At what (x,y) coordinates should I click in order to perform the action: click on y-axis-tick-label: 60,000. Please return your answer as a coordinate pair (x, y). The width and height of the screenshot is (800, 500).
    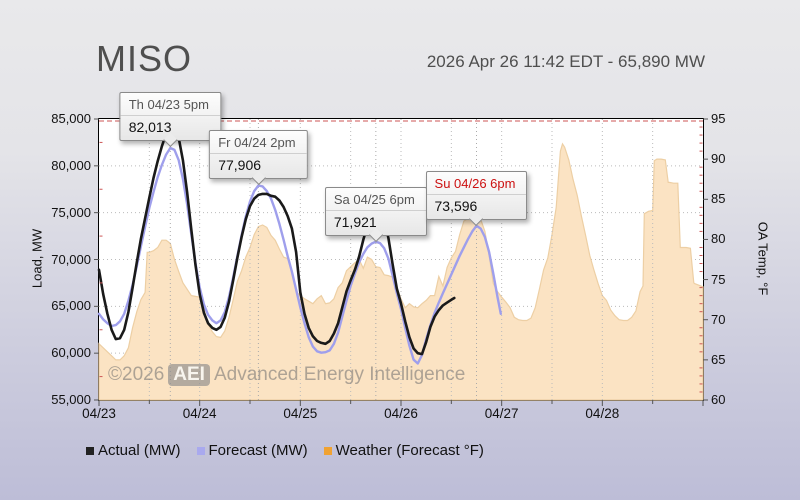
    Looking at the image, I should click on (71, 353).